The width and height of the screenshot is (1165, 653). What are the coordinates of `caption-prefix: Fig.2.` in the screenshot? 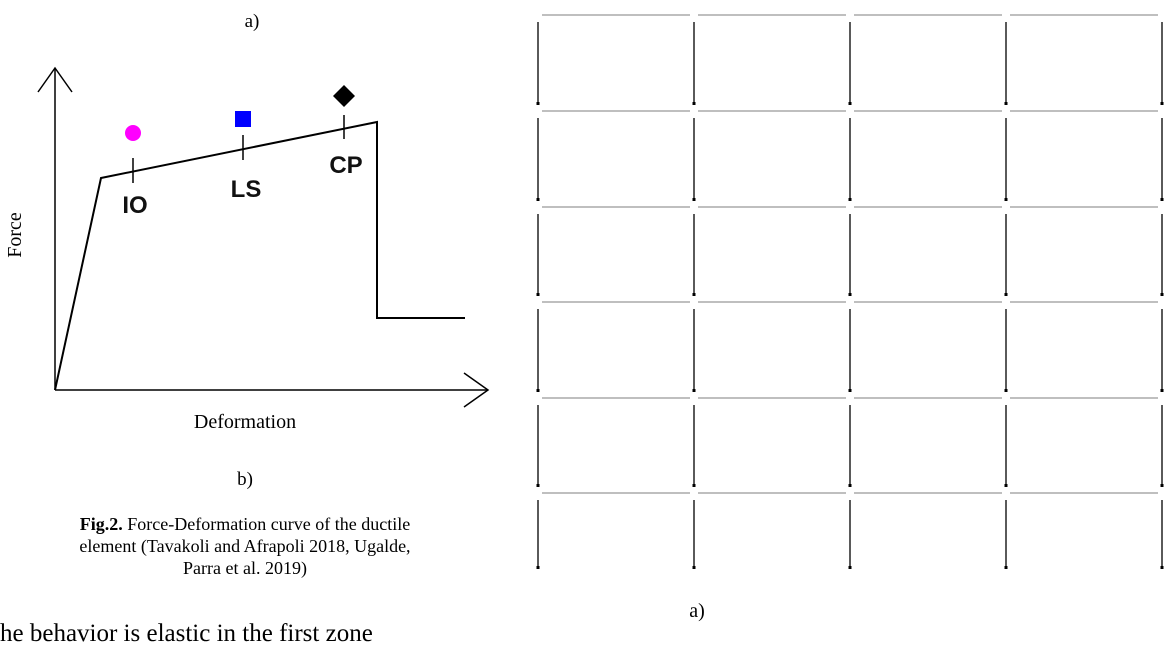 It's located at (101, 524).